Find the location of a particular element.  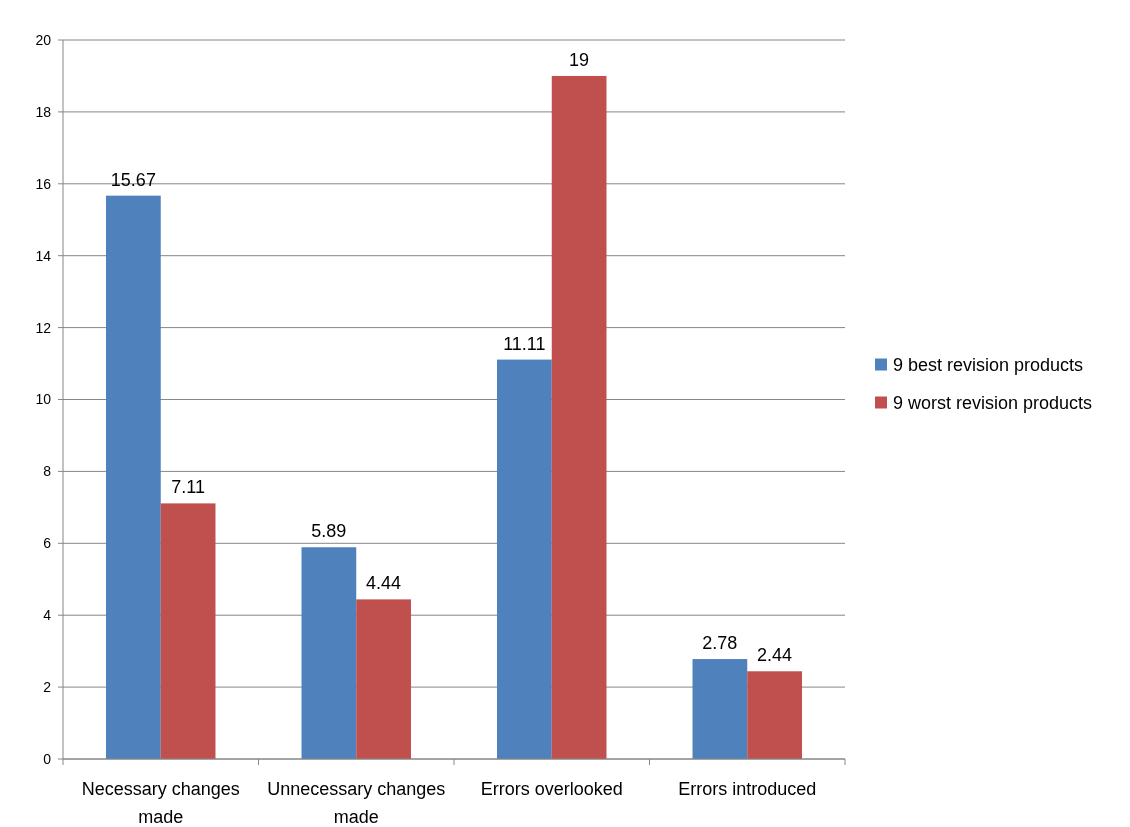

legend-label: 9 worst revision products is located at coordinates (993, 402).